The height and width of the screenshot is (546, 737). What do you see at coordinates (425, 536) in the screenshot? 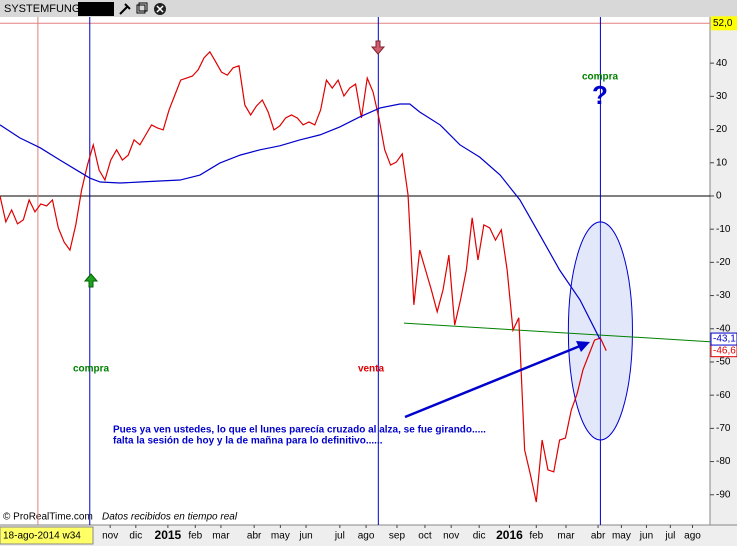
I see `x-tick-label: oct` at bounding box center [425, 536].